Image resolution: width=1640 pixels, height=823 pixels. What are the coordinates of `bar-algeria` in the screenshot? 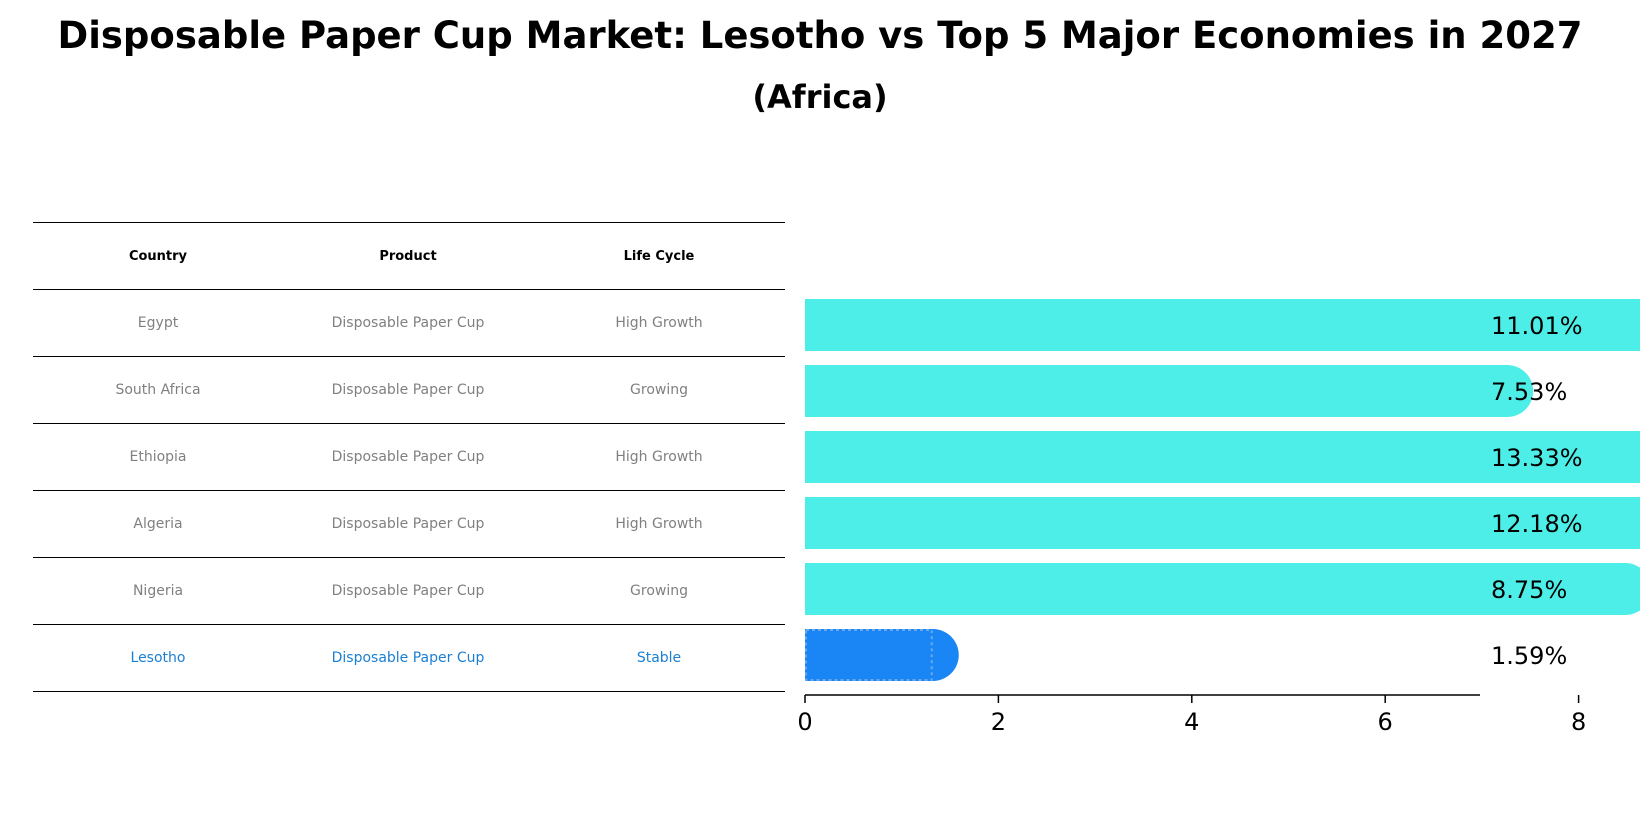 It's located at (1222, 523).